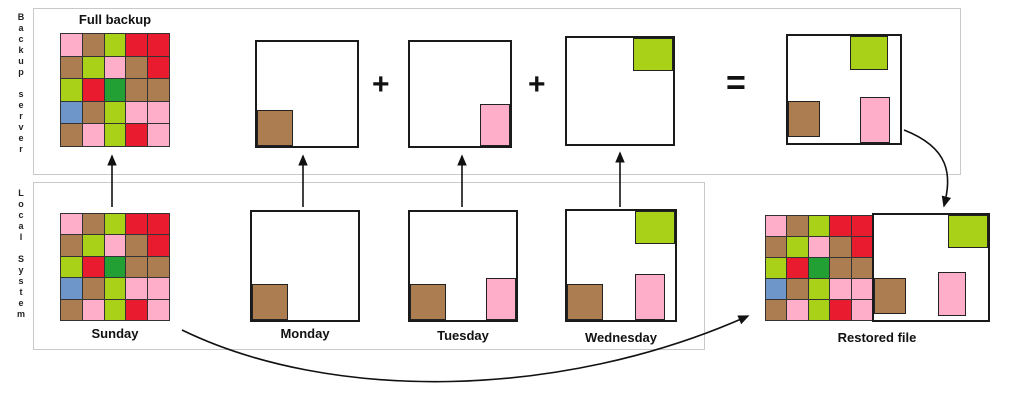 The height and width of the screenshot is (403, 1024). What do you see at coordinates (115, 333) in the screenshot?
I see `sunday-label: Sunday` at bounding box center [115, 333].